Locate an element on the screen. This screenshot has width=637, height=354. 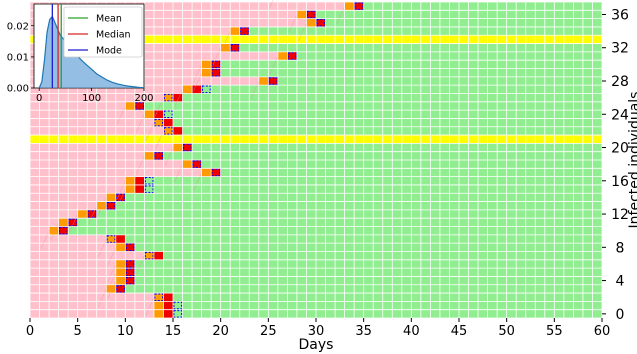
x-tick-label: 5 is located at coordinates (78, 331).